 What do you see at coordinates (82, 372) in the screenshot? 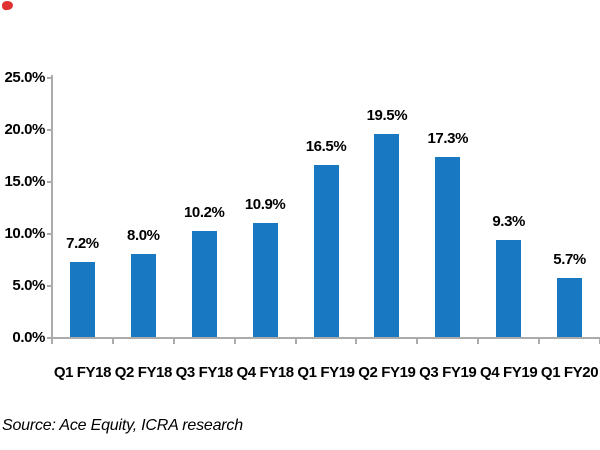
I see `x-tick-label: Q1 FY18` at bounding box center [82, 372].